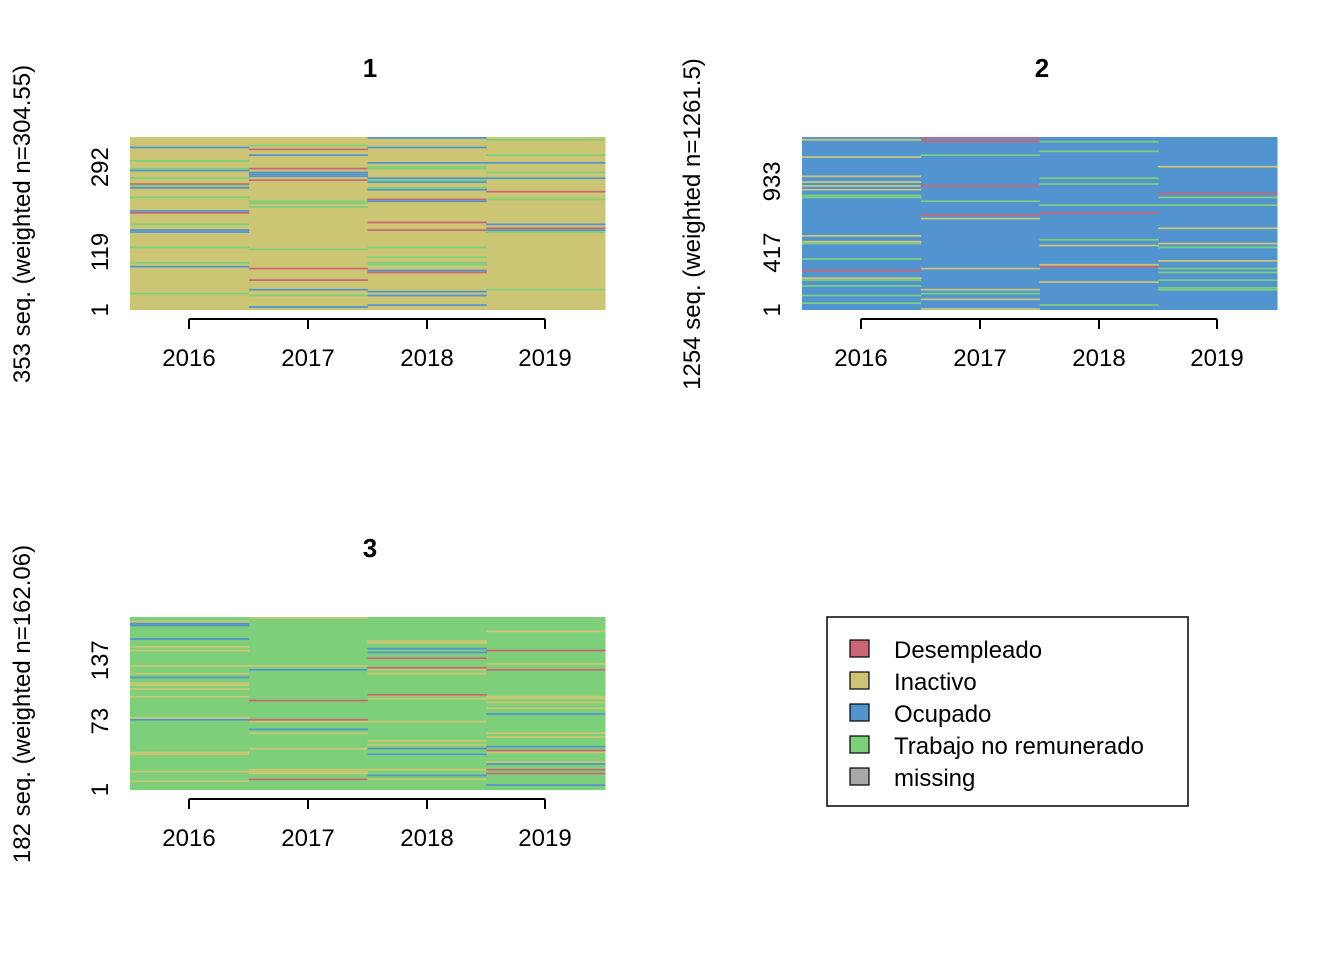 Image resolution: width=1344 pixels, height=960 pixels. I want to click on legend-label: missing, so click(934, 778).